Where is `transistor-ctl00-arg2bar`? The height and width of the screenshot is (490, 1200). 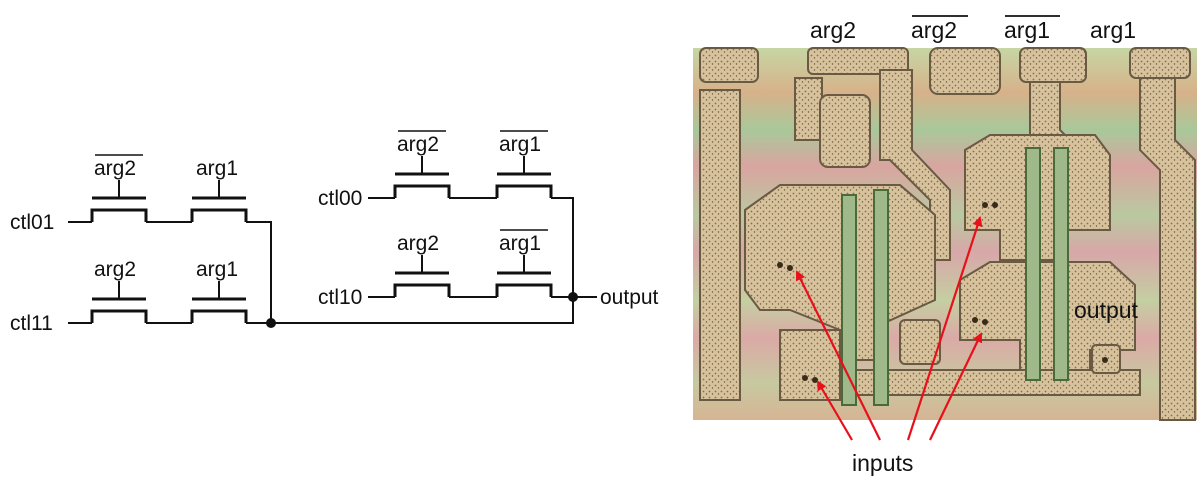 transistor-ctl00-arg2bar is located at coordinates (422, 177).